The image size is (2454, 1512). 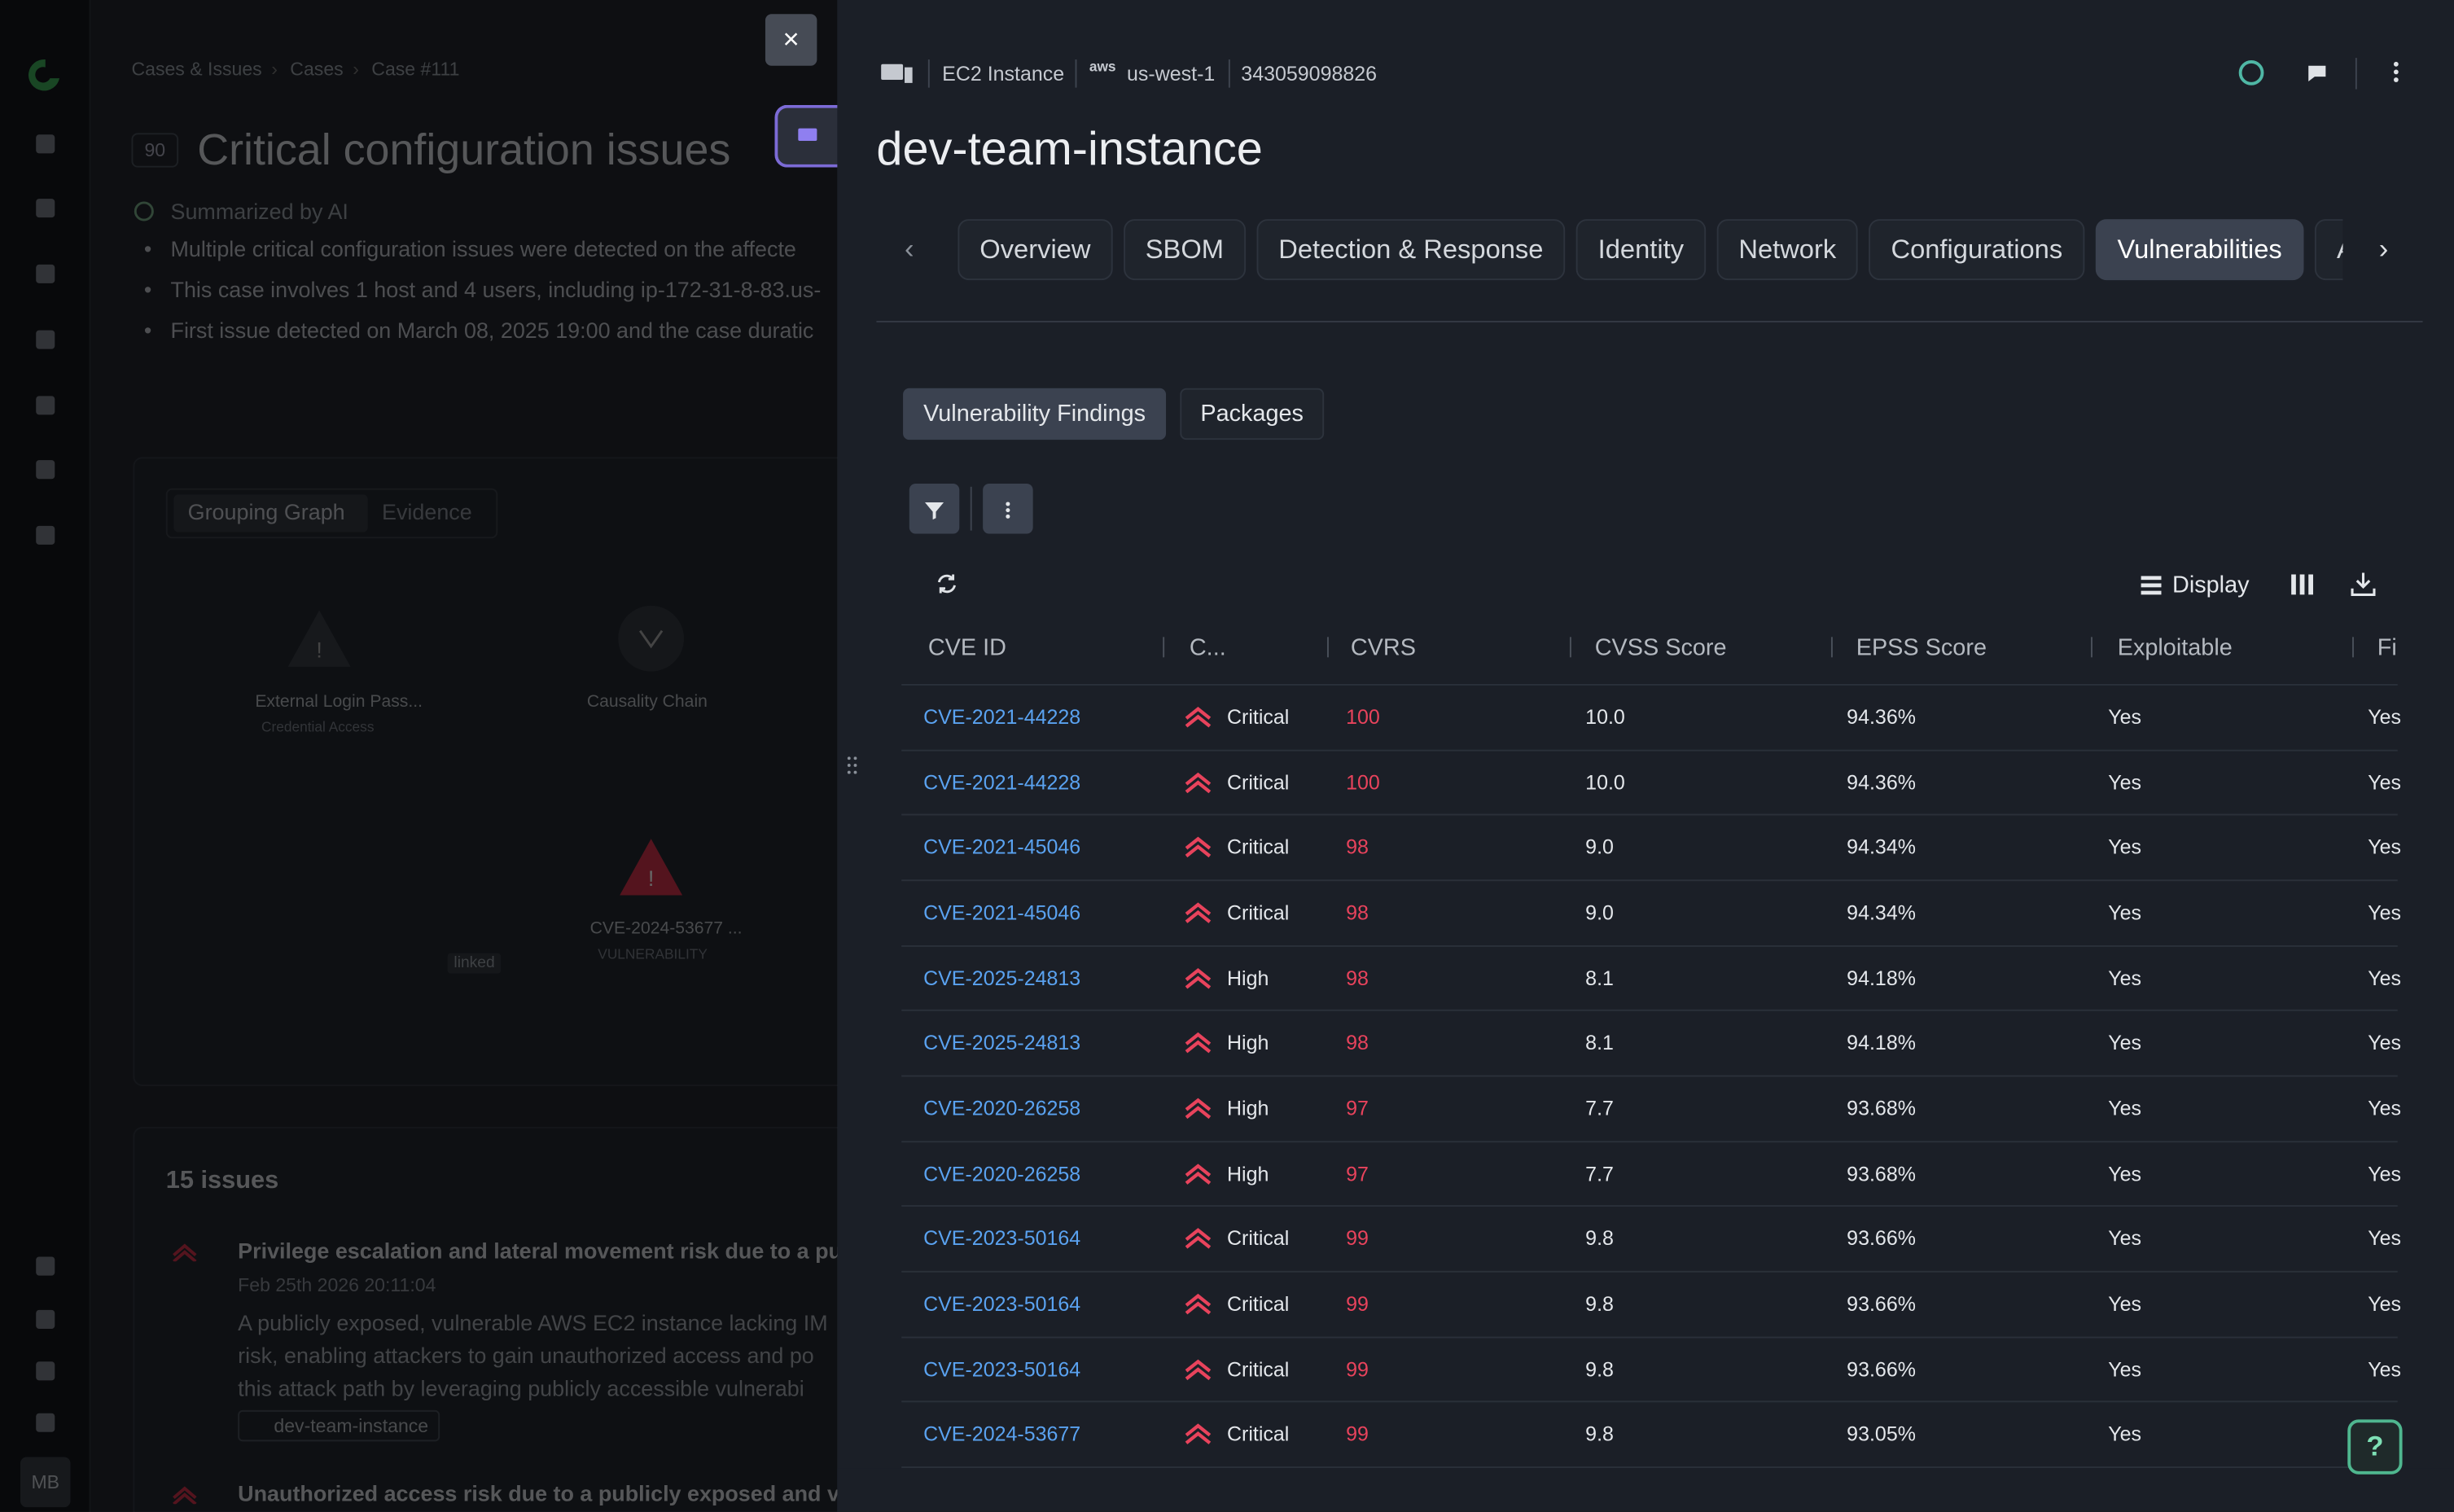 I want to click on display-icon, so click(x=2151, y=583).